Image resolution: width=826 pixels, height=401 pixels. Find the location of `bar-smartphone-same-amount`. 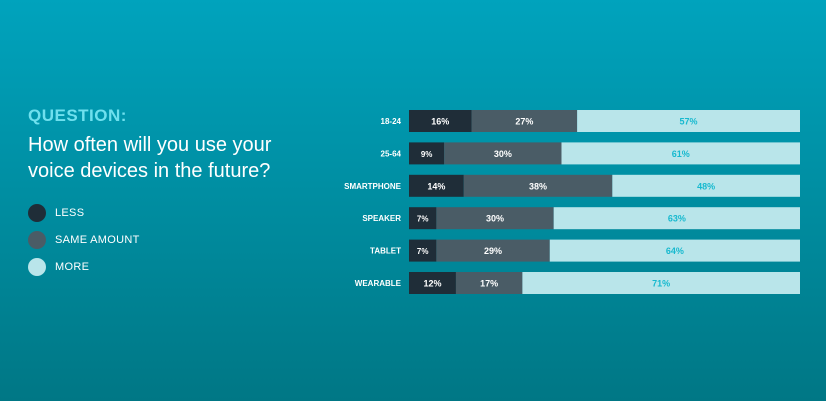

bar-smartphone-same-amount is located at coordinates (538, 185).